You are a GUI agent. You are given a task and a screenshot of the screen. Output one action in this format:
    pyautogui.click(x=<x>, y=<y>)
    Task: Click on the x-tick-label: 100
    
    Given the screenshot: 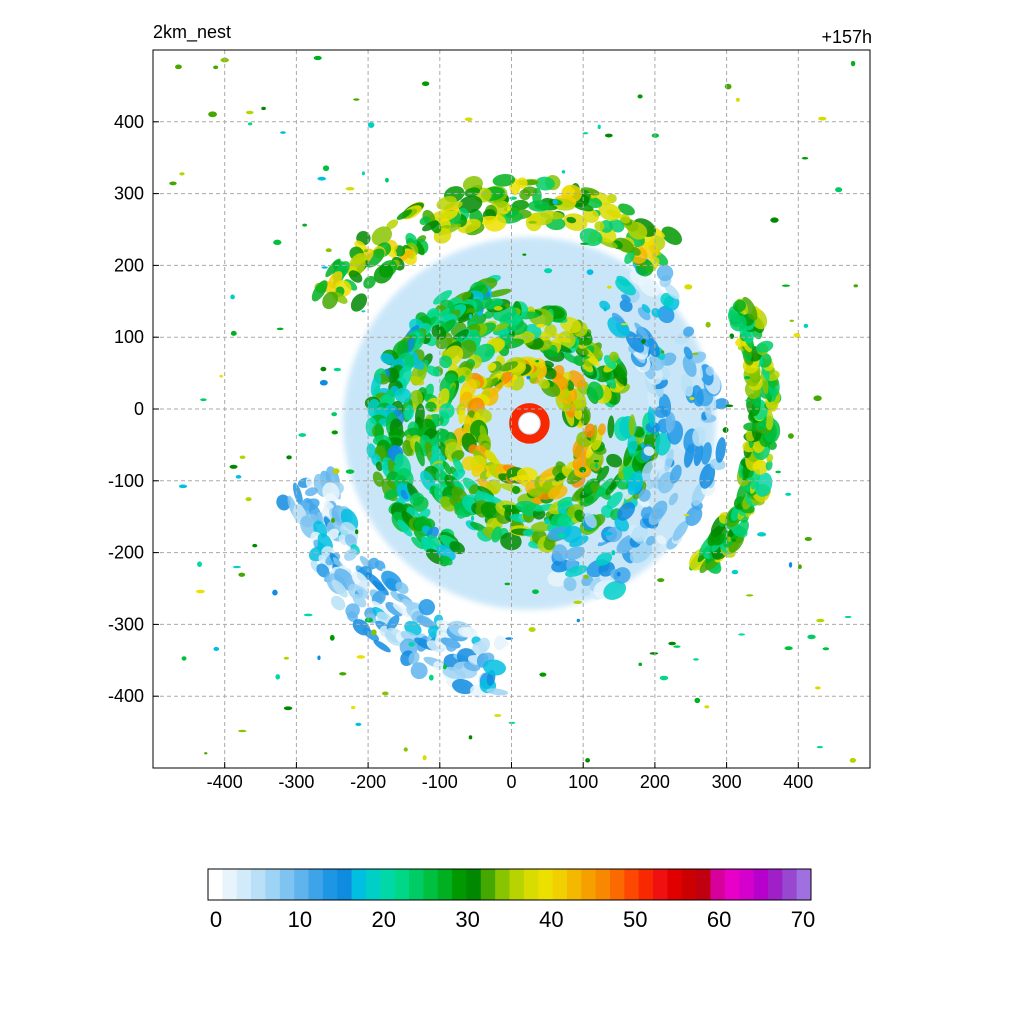 What is the action you would take?
    pyautogui.click(x=583, y=782)
    